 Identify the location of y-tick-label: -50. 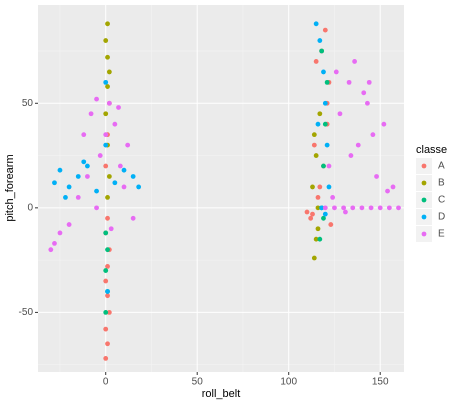
(26, 312).